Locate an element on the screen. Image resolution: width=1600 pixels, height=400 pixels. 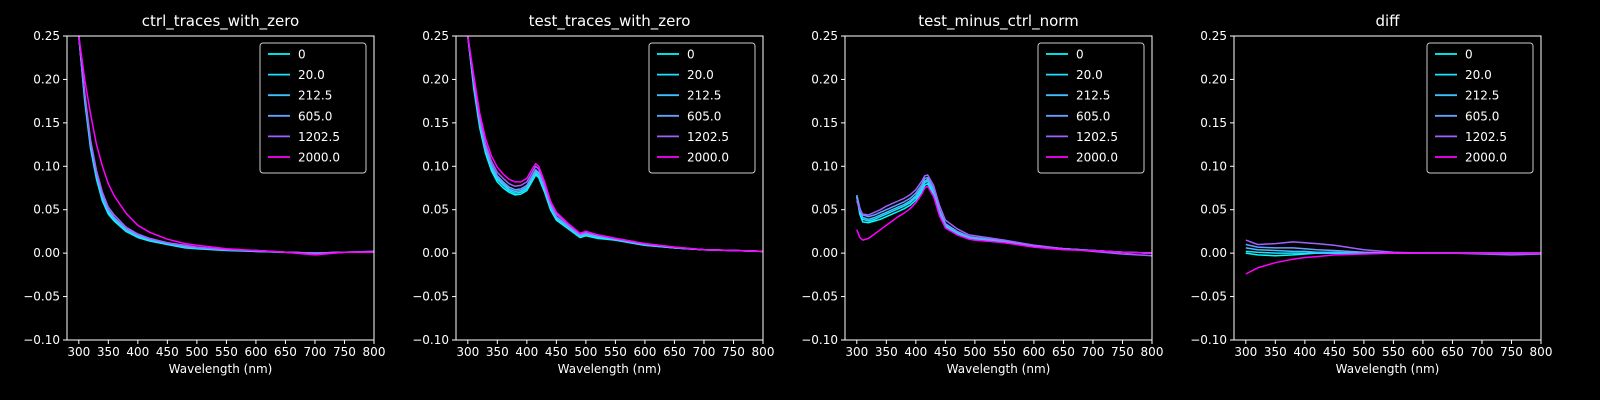
series-line-605.0 is located at coordinates (615, 144).